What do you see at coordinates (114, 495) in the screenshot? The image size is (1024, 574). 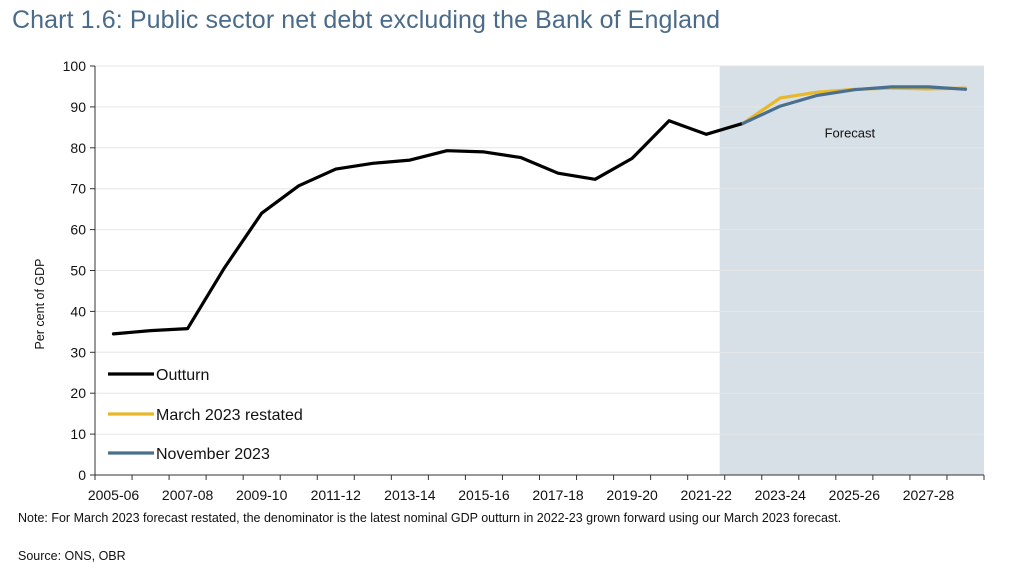 I see `x-tick-label: 2005-06` at bounding box center [114, 495].